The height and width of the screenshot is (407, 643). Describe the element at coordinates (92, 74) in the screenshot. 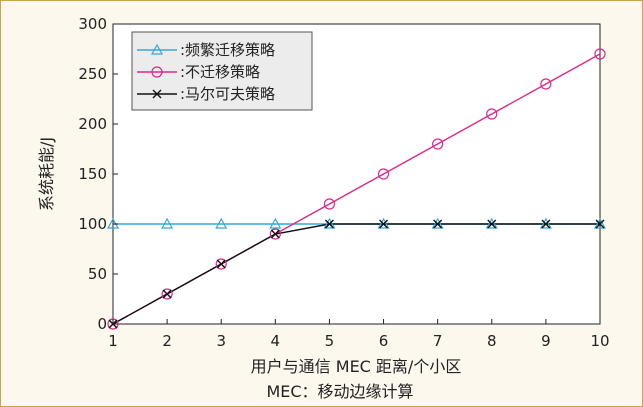

I see `y-tick-label: 250` at that location.